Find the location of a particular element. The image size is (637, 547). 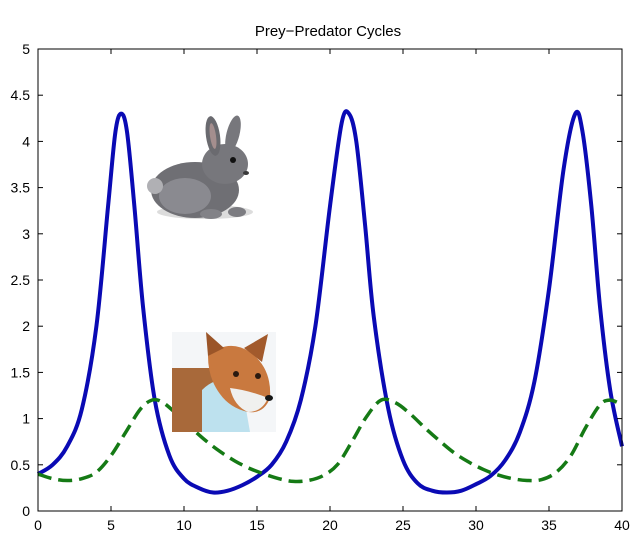

x-tick-label: 40 is located at coordinates (622, 525).